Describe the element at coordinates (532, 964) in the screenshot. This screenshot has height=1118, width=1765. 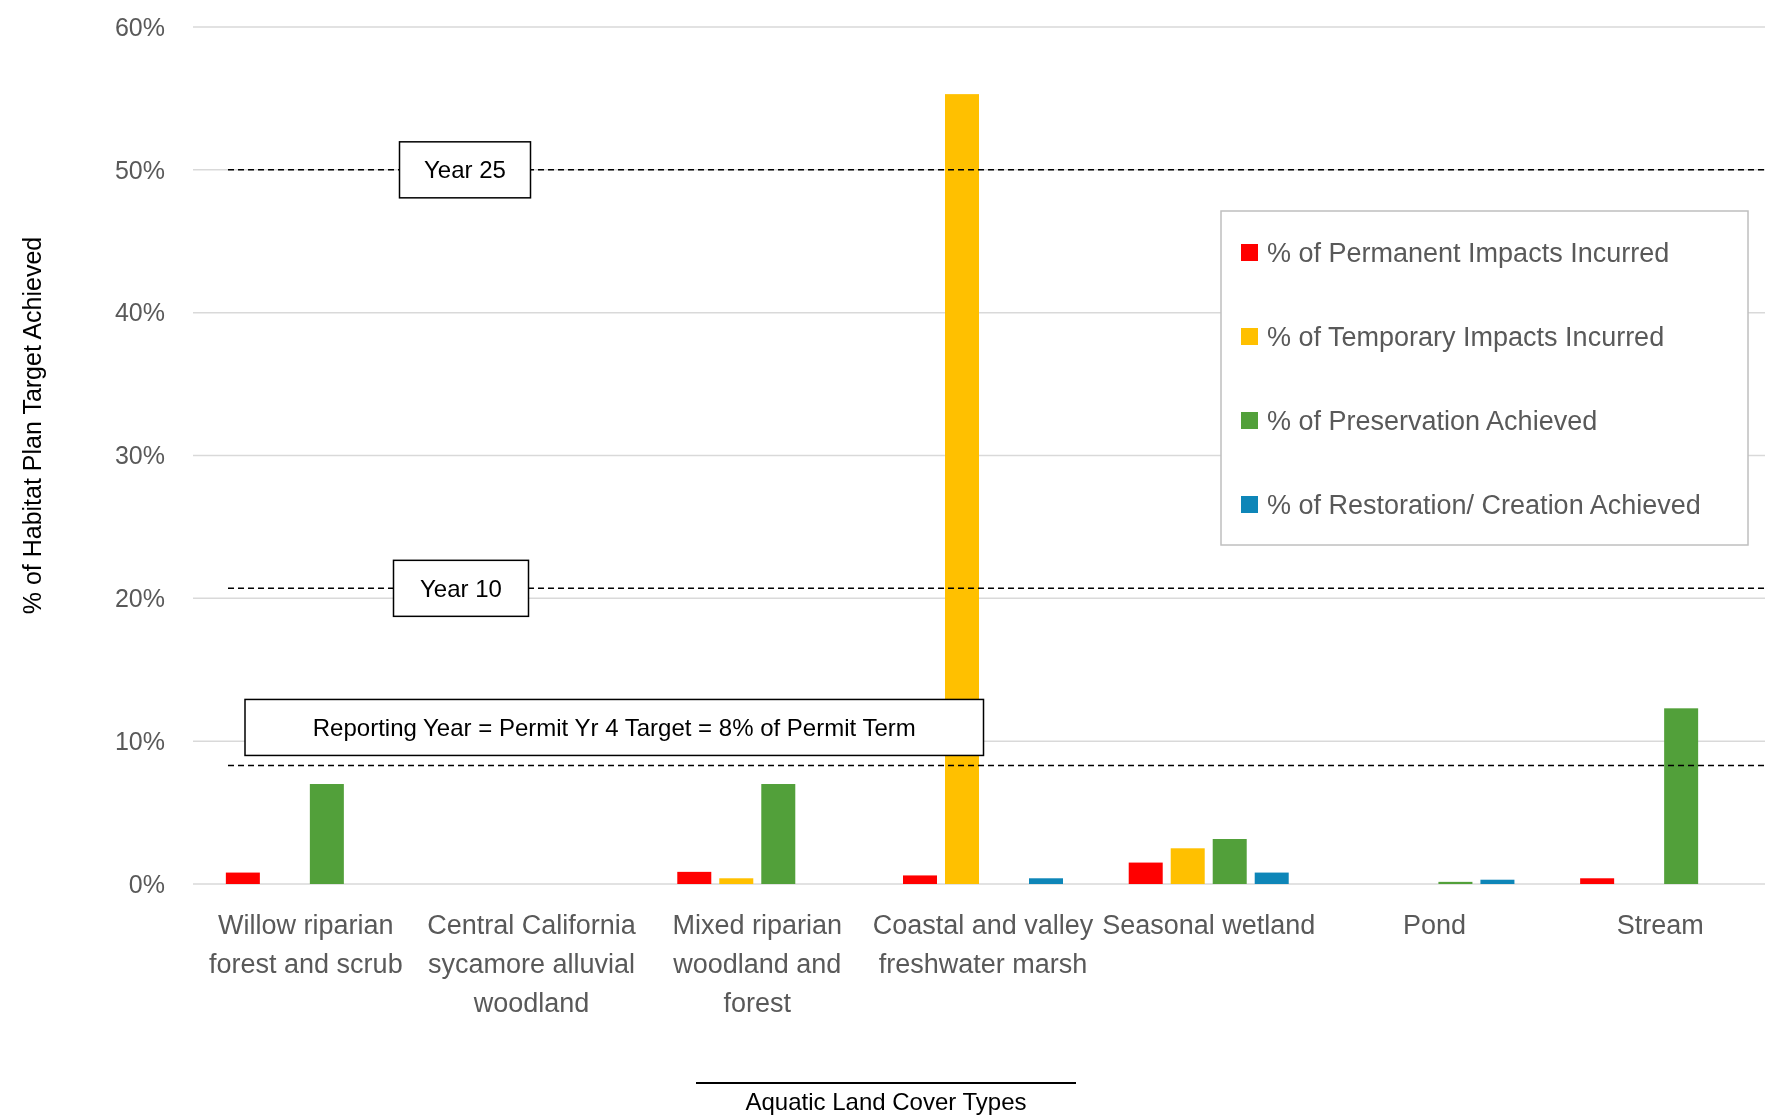
I see `x-tick-label: Central California sycamore alluvial woodland` at that location.